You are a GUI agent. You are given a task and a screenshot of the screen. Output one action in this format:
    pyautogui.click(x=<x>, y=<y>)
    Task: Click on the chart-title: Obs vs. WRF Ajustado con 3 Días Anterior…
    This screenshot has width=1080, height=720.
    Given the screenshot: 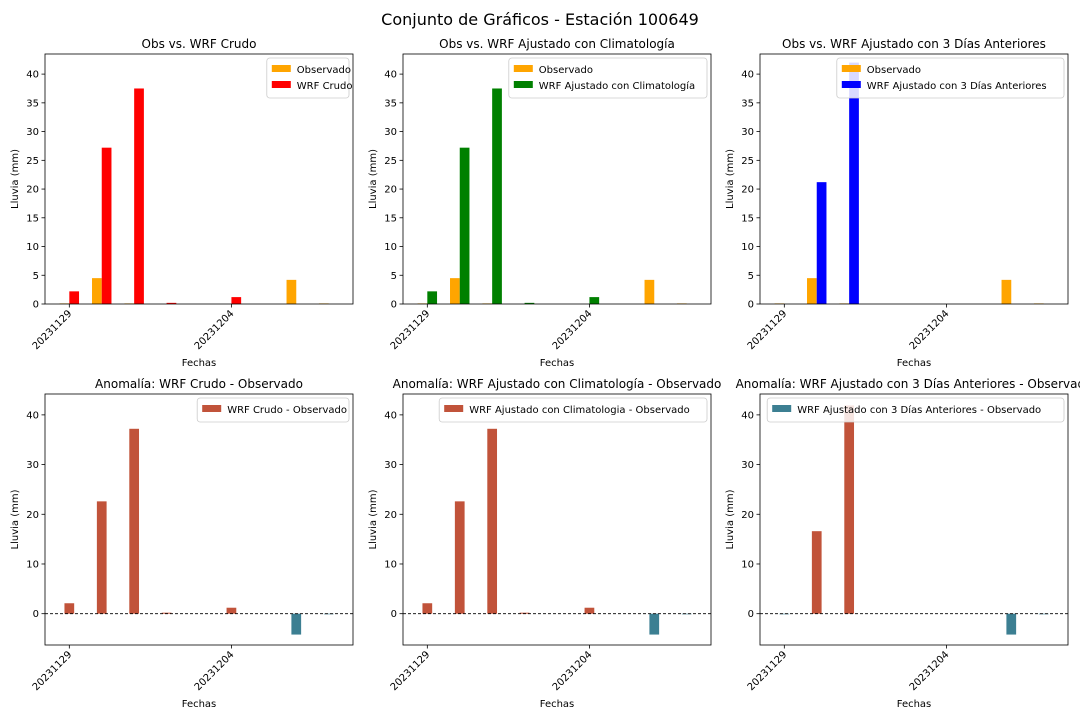 What is the action you would take?
    pyautogui.click(x=914, y=44)
    